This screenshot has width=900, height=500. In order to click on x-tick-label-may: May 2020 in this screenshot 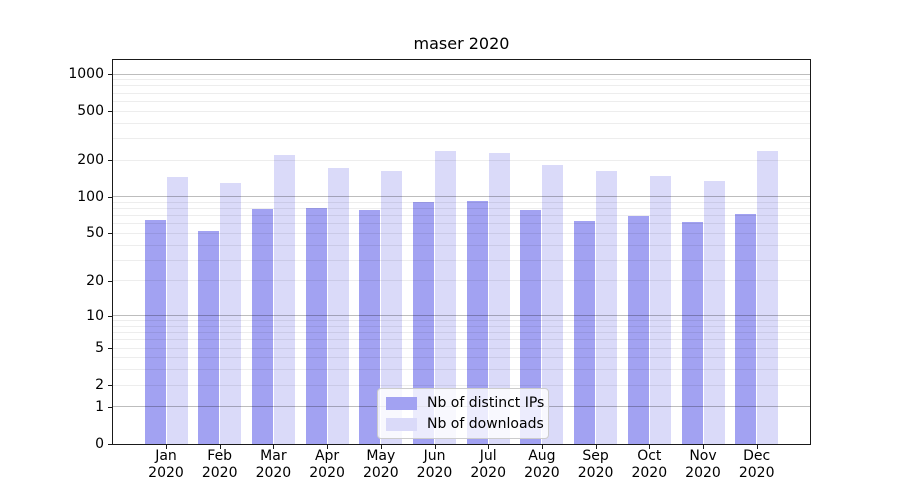, I will do `click(380, 464)`.